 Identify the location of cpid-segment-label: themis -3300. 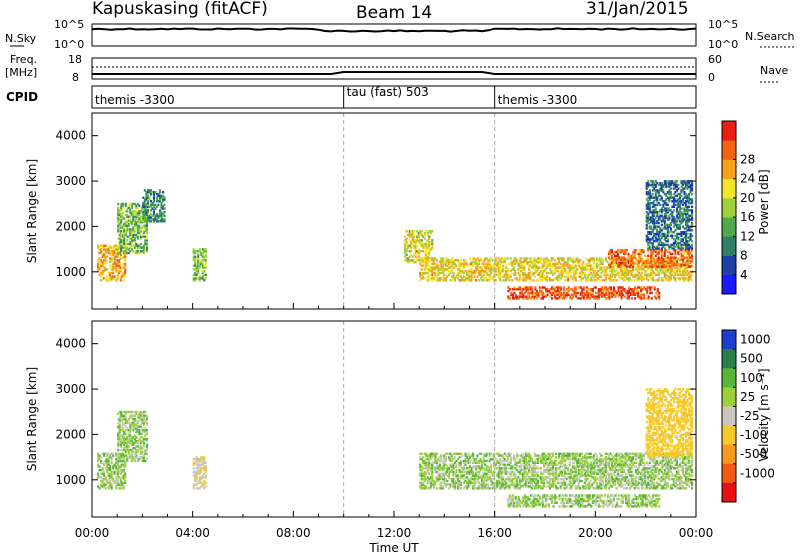
(538, 100).